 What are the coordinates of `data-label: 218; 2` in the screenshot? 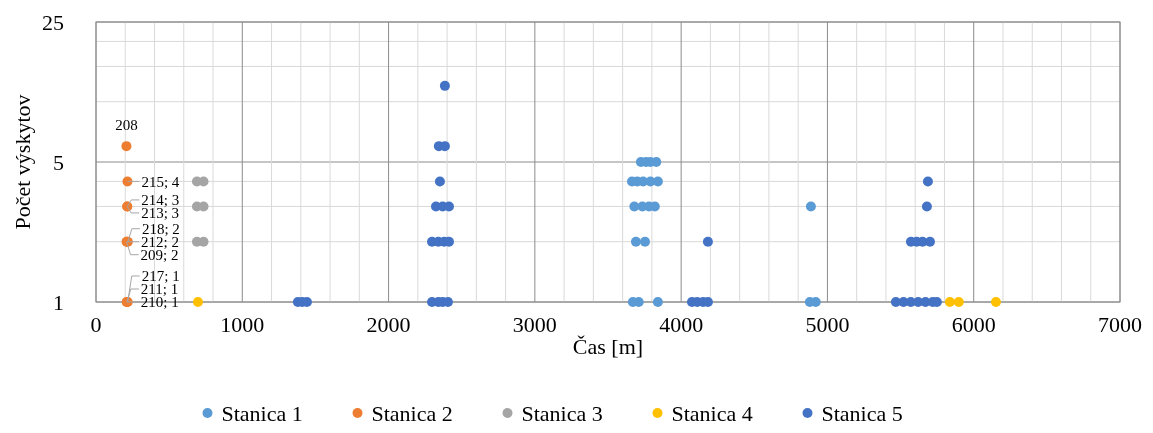 It's located at (160, 228).